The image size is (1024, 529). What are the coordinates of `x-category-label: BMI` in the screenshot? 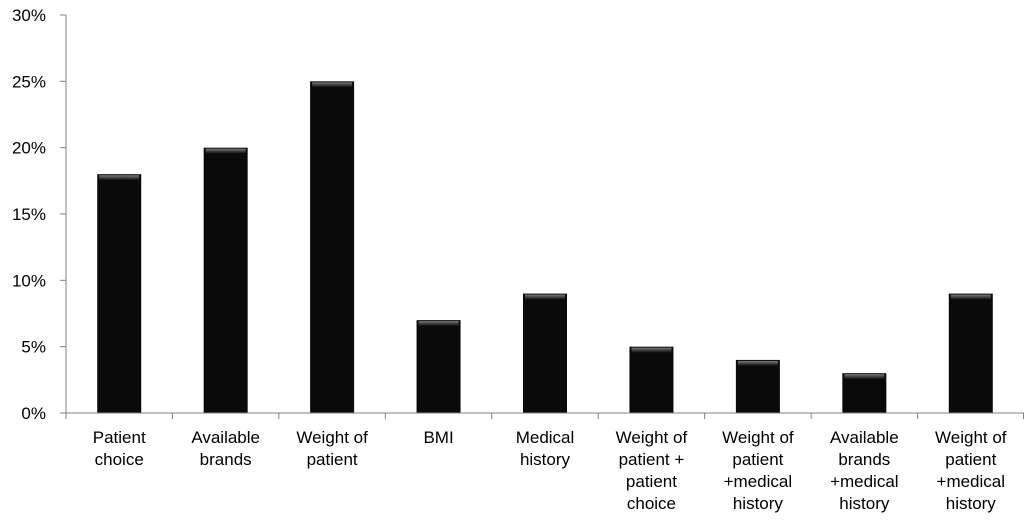 It's located at (438, 437).